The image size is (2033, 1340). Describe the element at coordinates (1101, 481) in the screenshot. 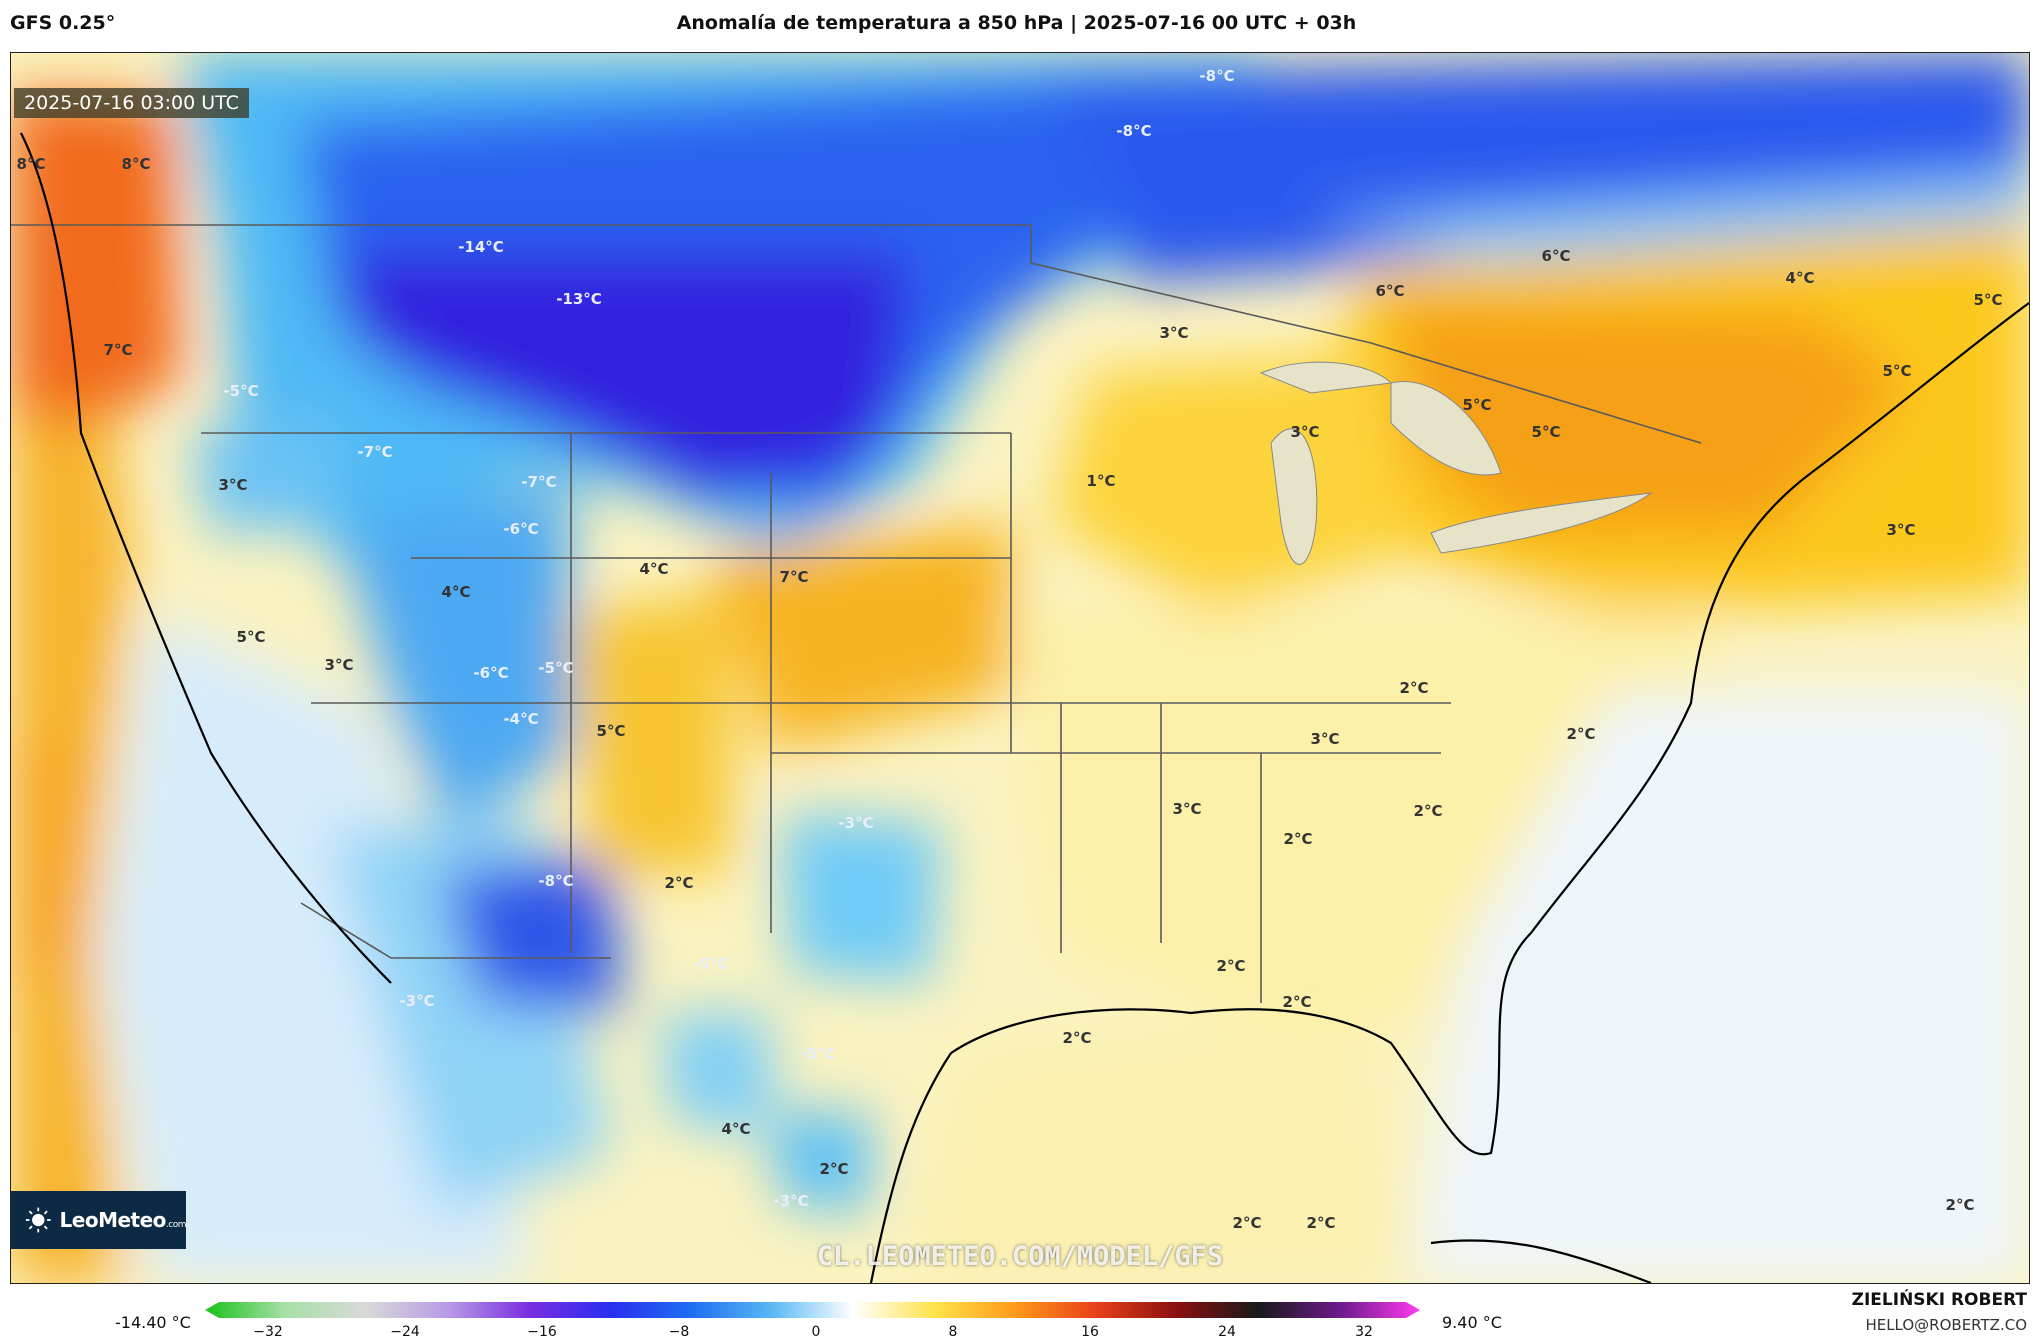

I see `temperature-label: 1°C` at that location.